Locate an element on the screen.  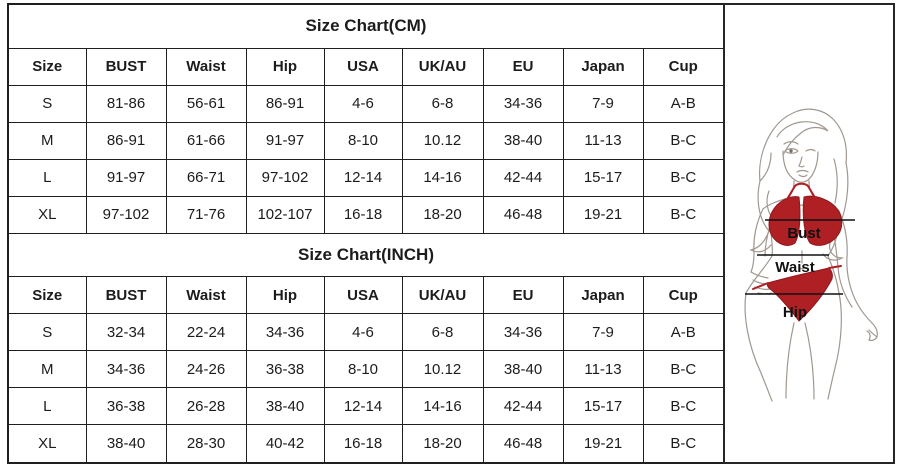
hip-right is located at coordinates (833, 274).